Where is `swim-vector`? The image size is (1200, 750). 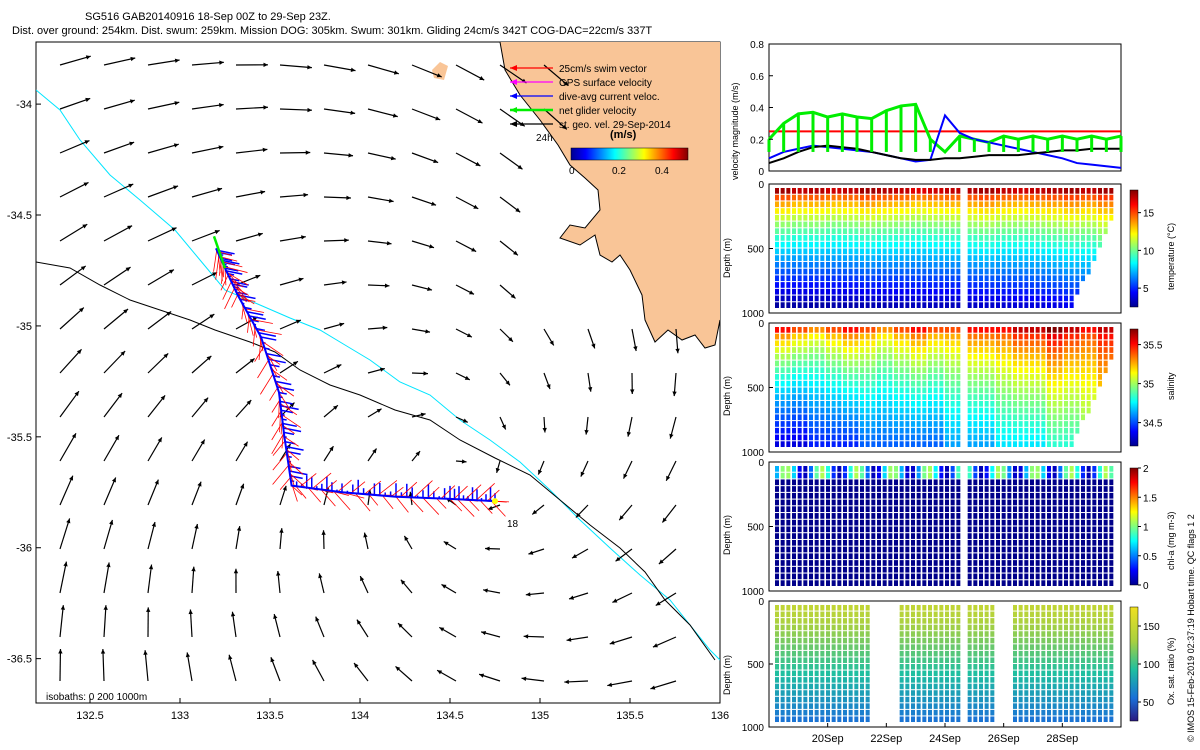
swim-vector is located at coordinates (262, 321).